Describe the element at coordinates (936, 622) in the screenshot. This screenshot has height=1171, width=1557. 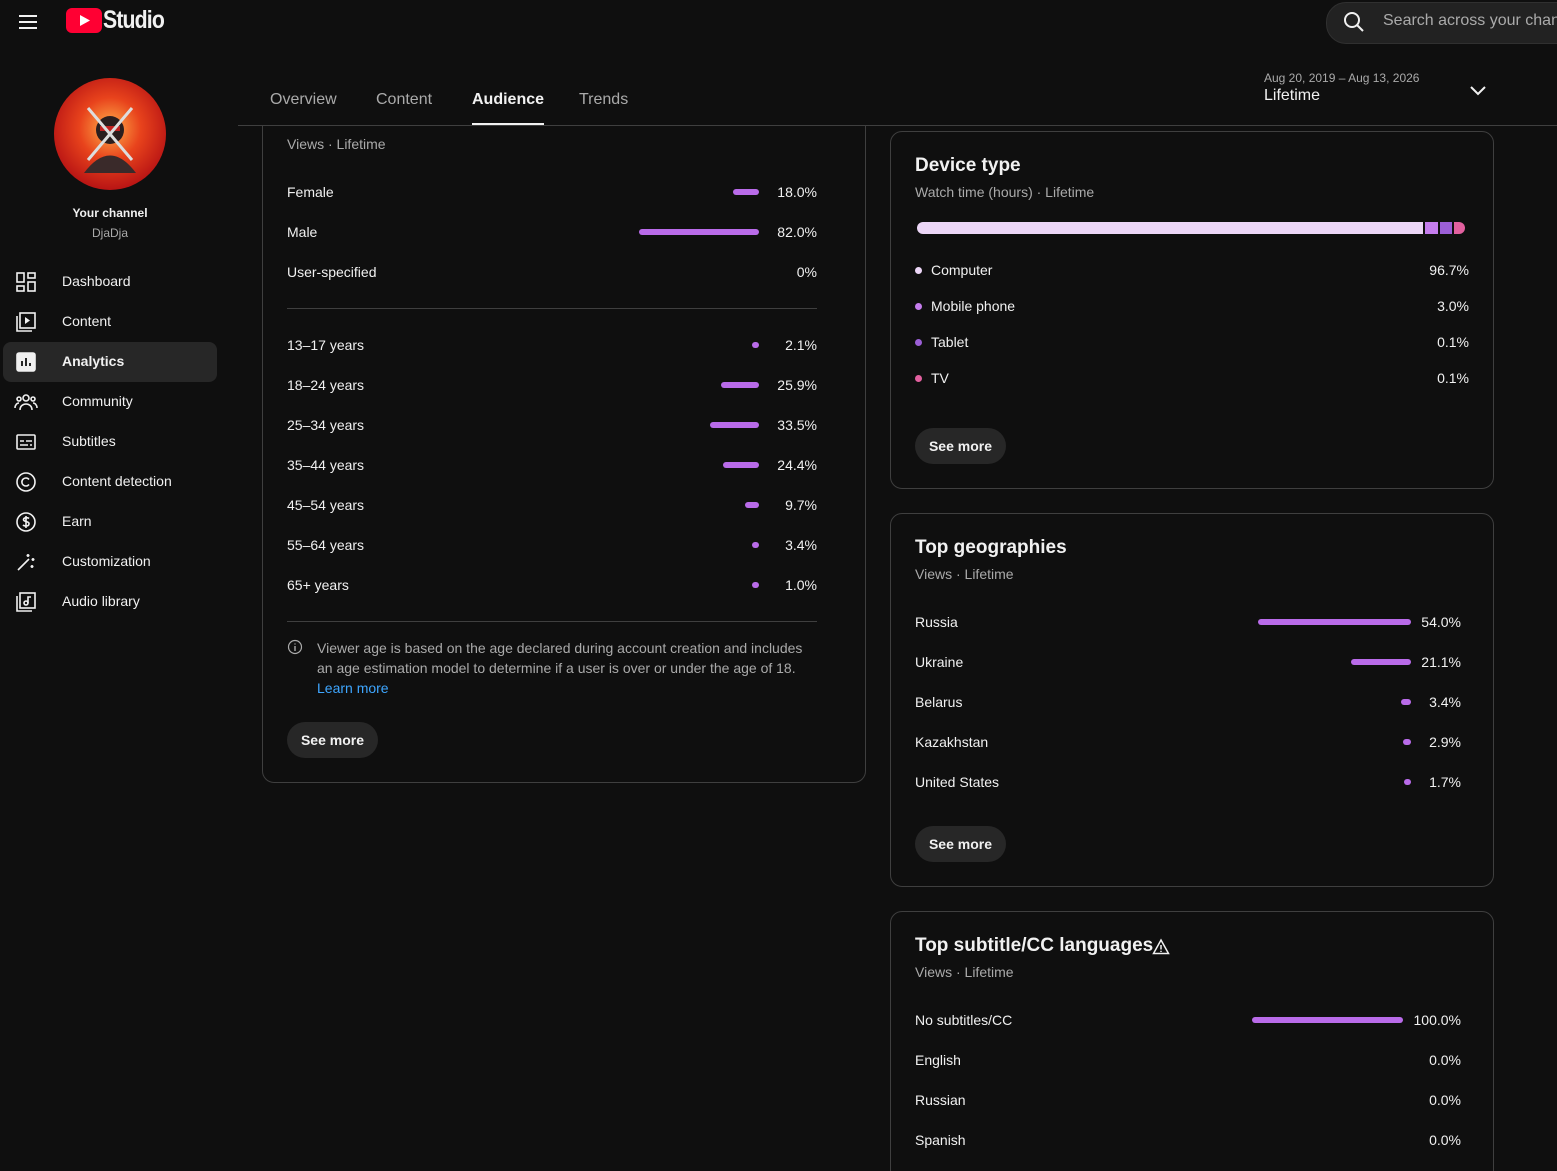
I see `row-label: Russia` at that location.